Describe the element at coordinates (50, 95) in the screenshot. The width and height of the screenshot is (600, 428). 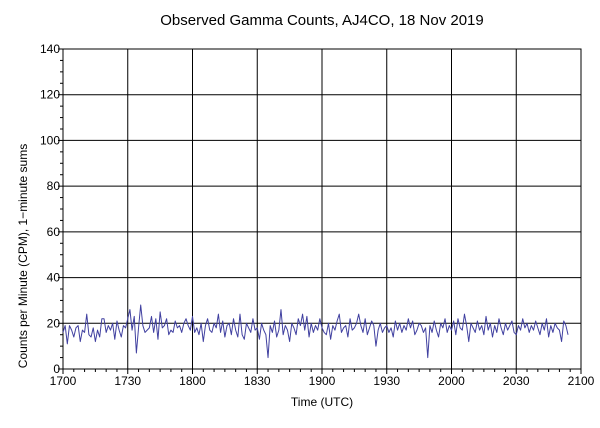
I see `y-tick-label: 120` at that location.